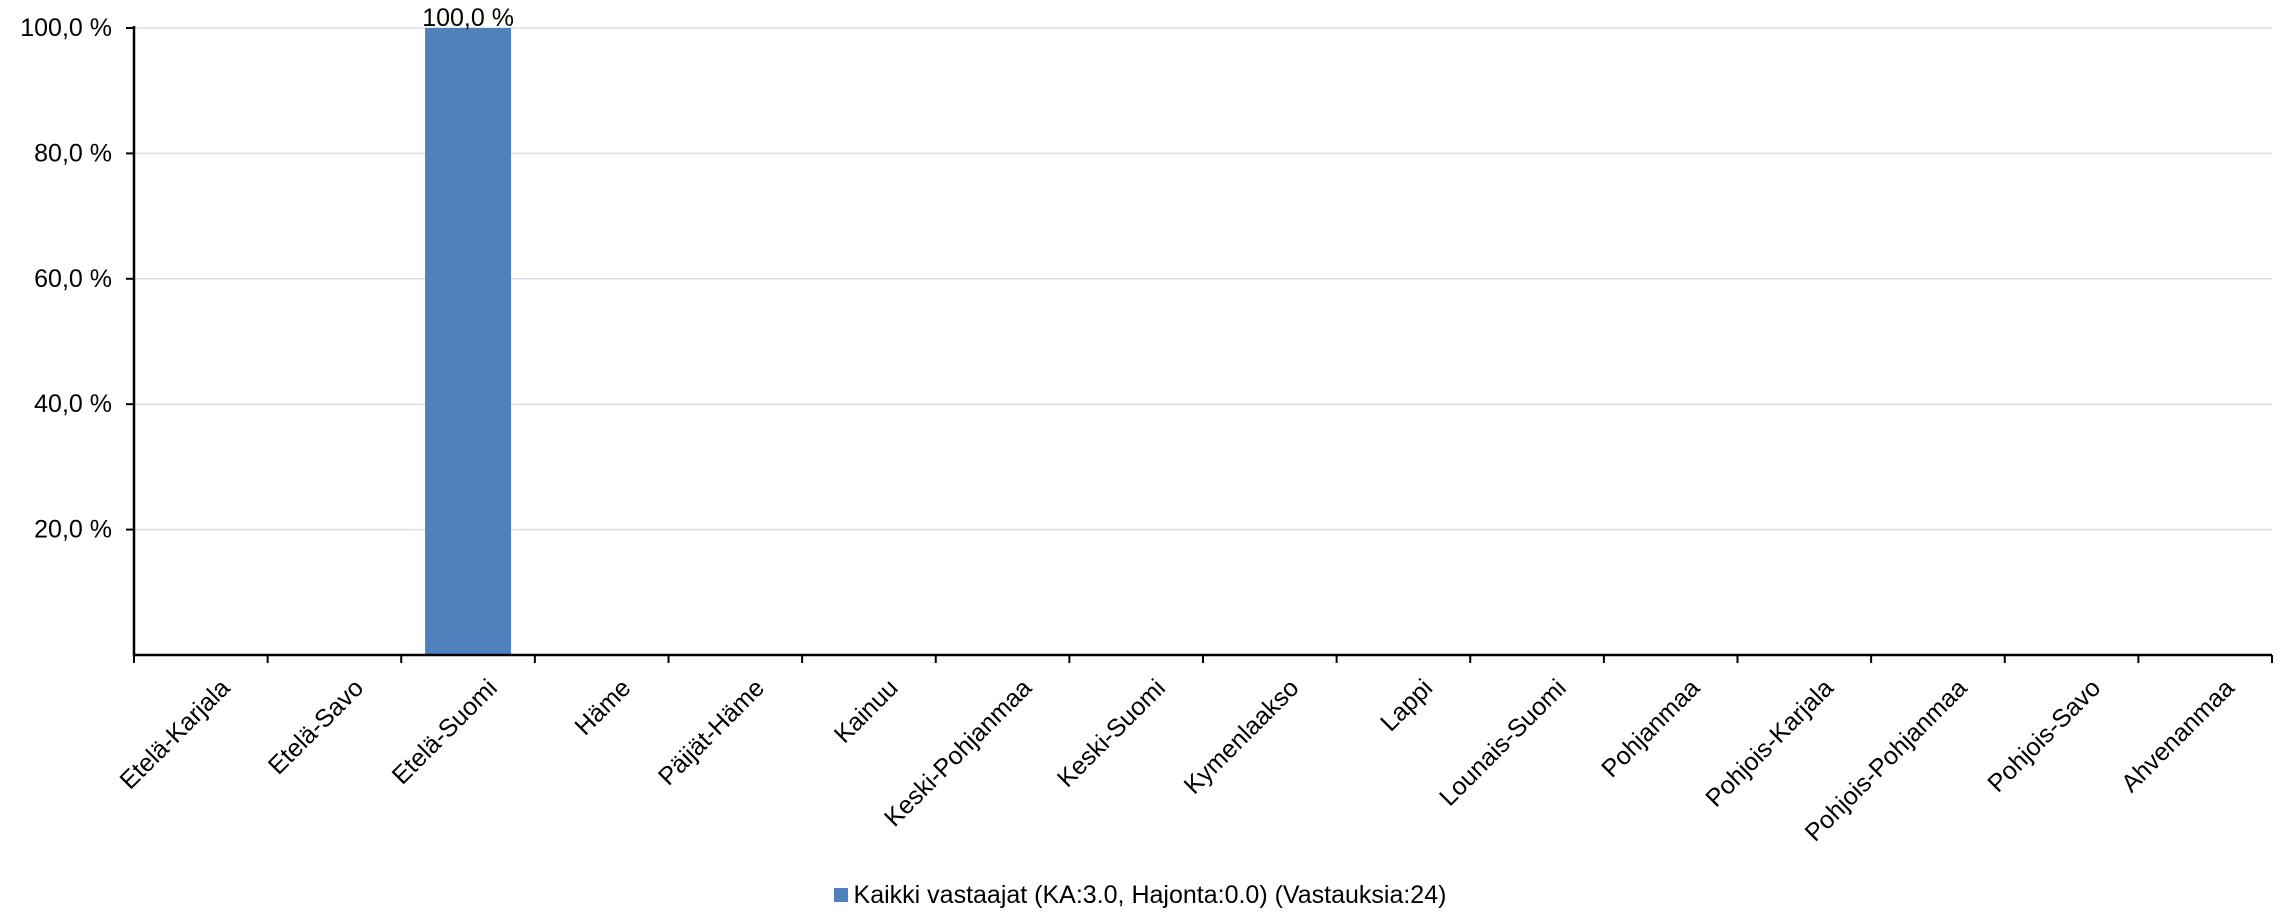  I want to click on bars, so click(468, 341).